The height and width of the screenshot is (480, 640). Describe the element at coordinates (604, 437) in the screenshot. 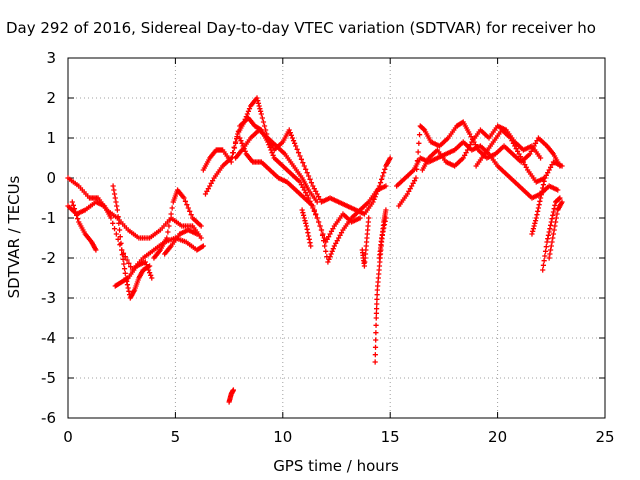

I see `x-tick-label: 25` at that location.